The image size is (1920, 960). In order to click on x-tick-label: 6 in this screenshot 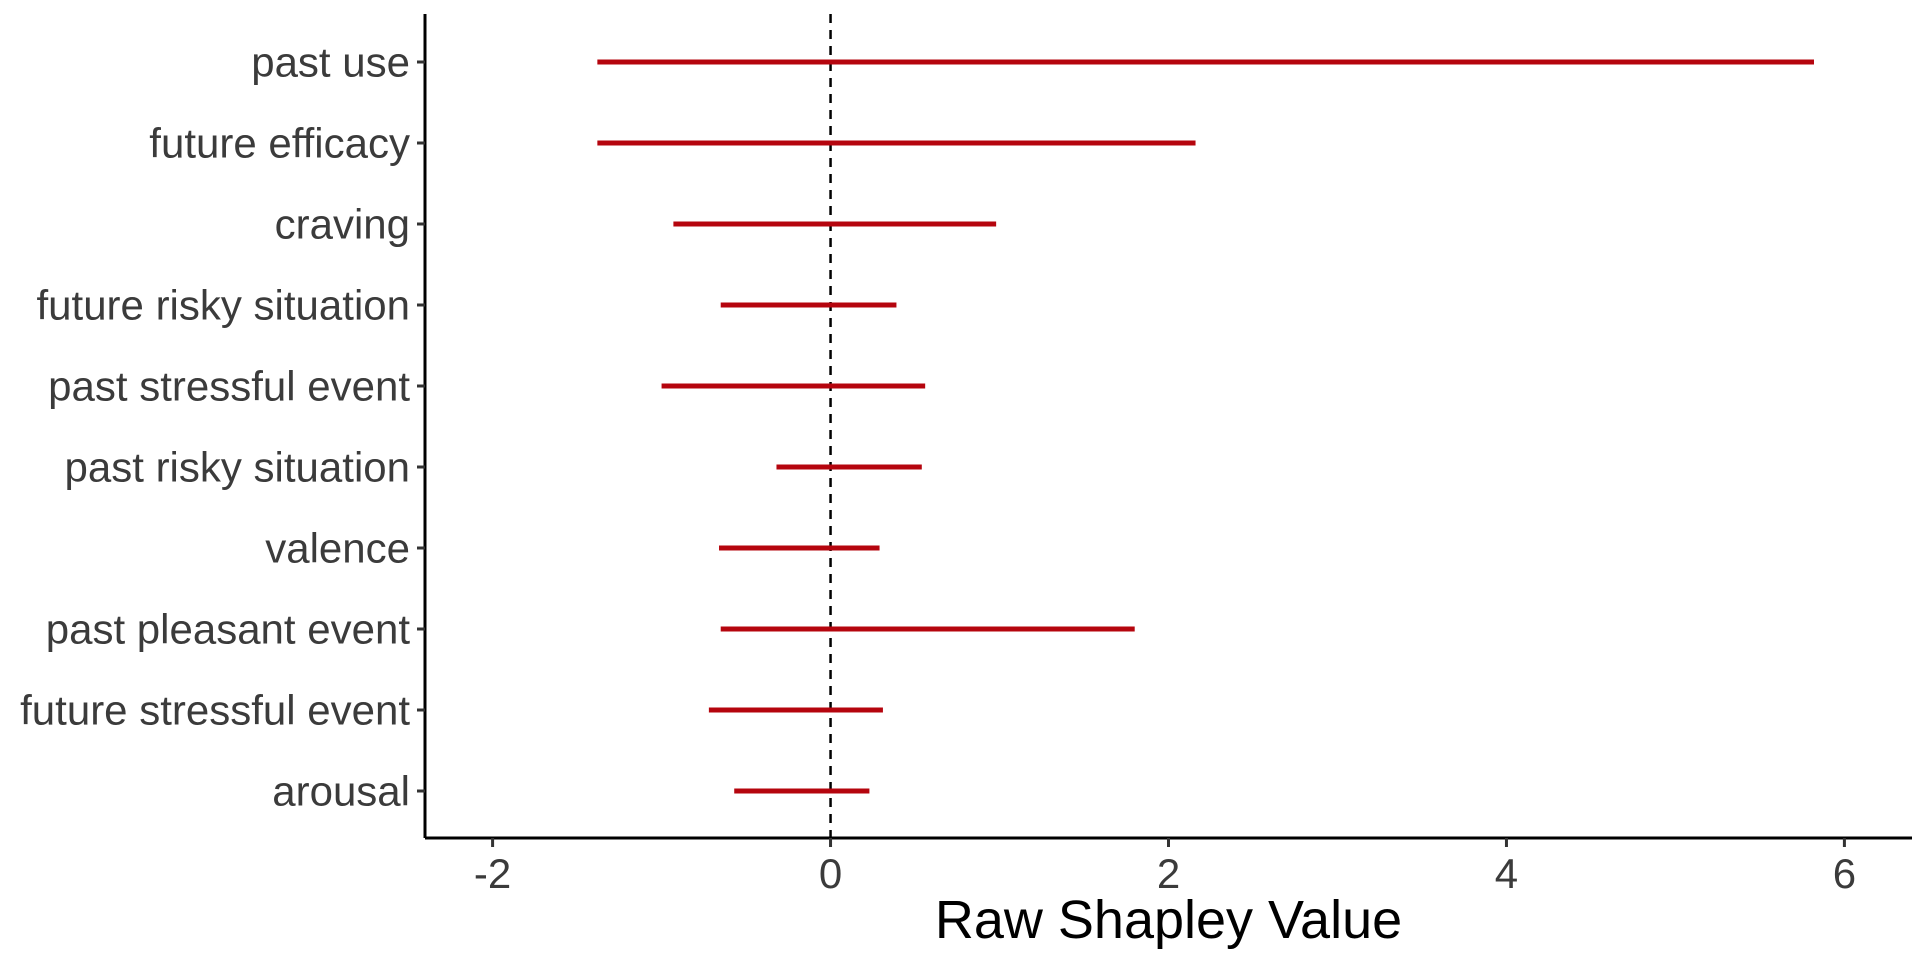, I will do `click(1844, 873)`.